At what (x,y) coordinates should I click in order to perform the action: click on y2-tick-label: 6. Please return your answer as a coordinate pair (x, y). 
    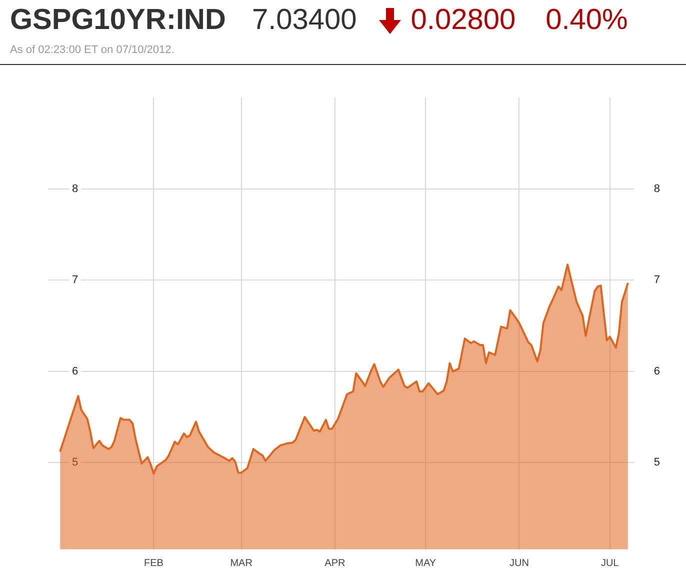
    Looking at the image, I should click on (657, 371).